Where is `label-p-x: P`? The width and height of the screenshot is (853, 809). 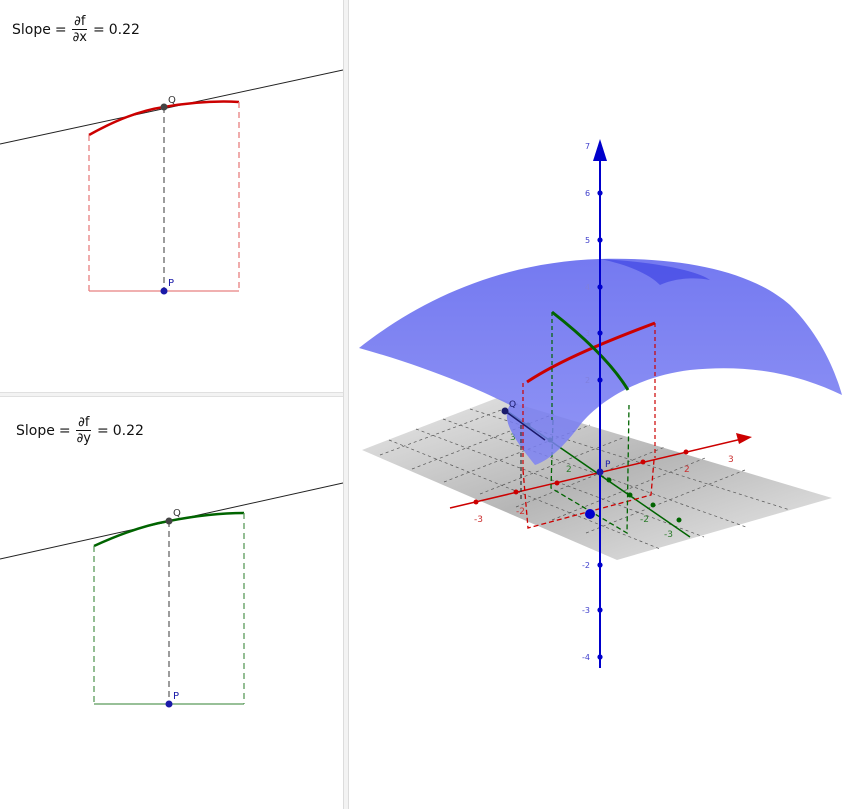 label-p-x: P is located at coordinates (171, 283).